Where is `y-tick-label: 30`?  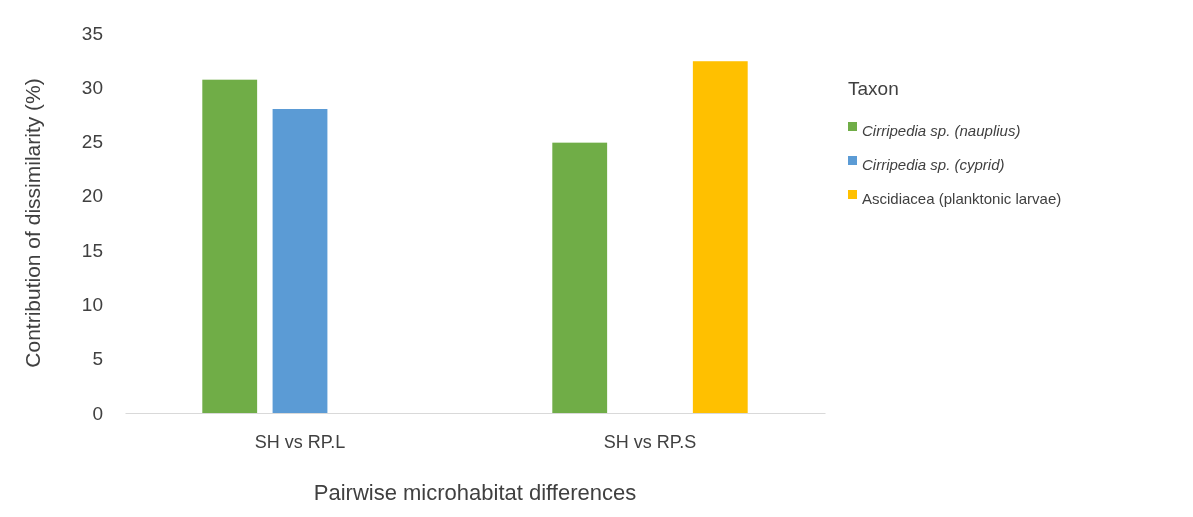
y-tick-label: 30 is located at coordinates (92, 87).